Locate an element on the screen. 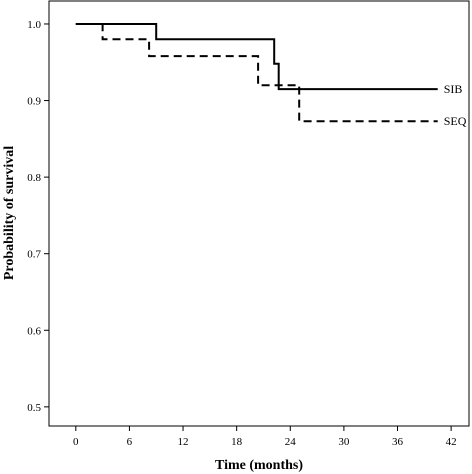 The height and width of the screenshot is (474, 472). y-tick-label: 0.8 is located at coordinates (34, 178).